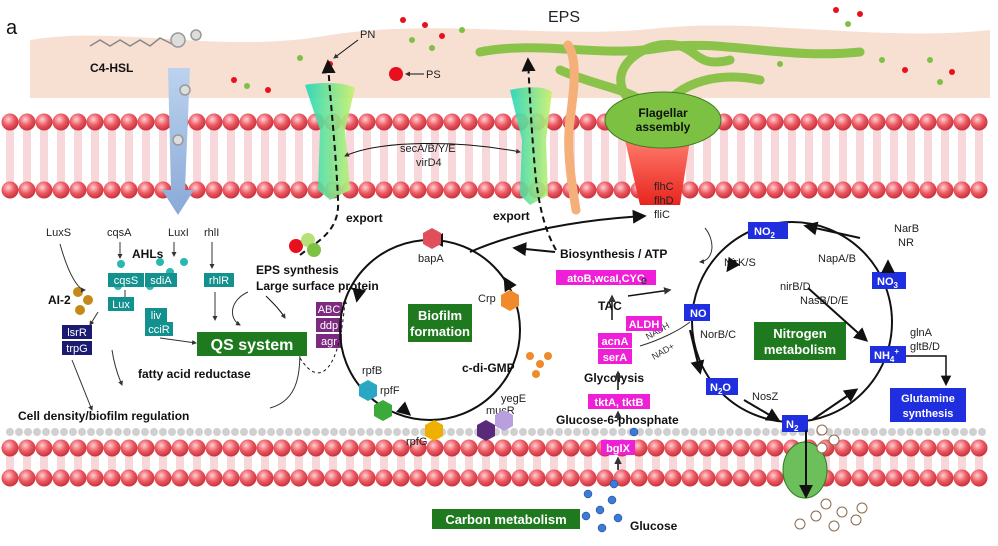 The image size is (998, 546). I want to click on nitrogen-title-2: metabolism, so click(800, 349).